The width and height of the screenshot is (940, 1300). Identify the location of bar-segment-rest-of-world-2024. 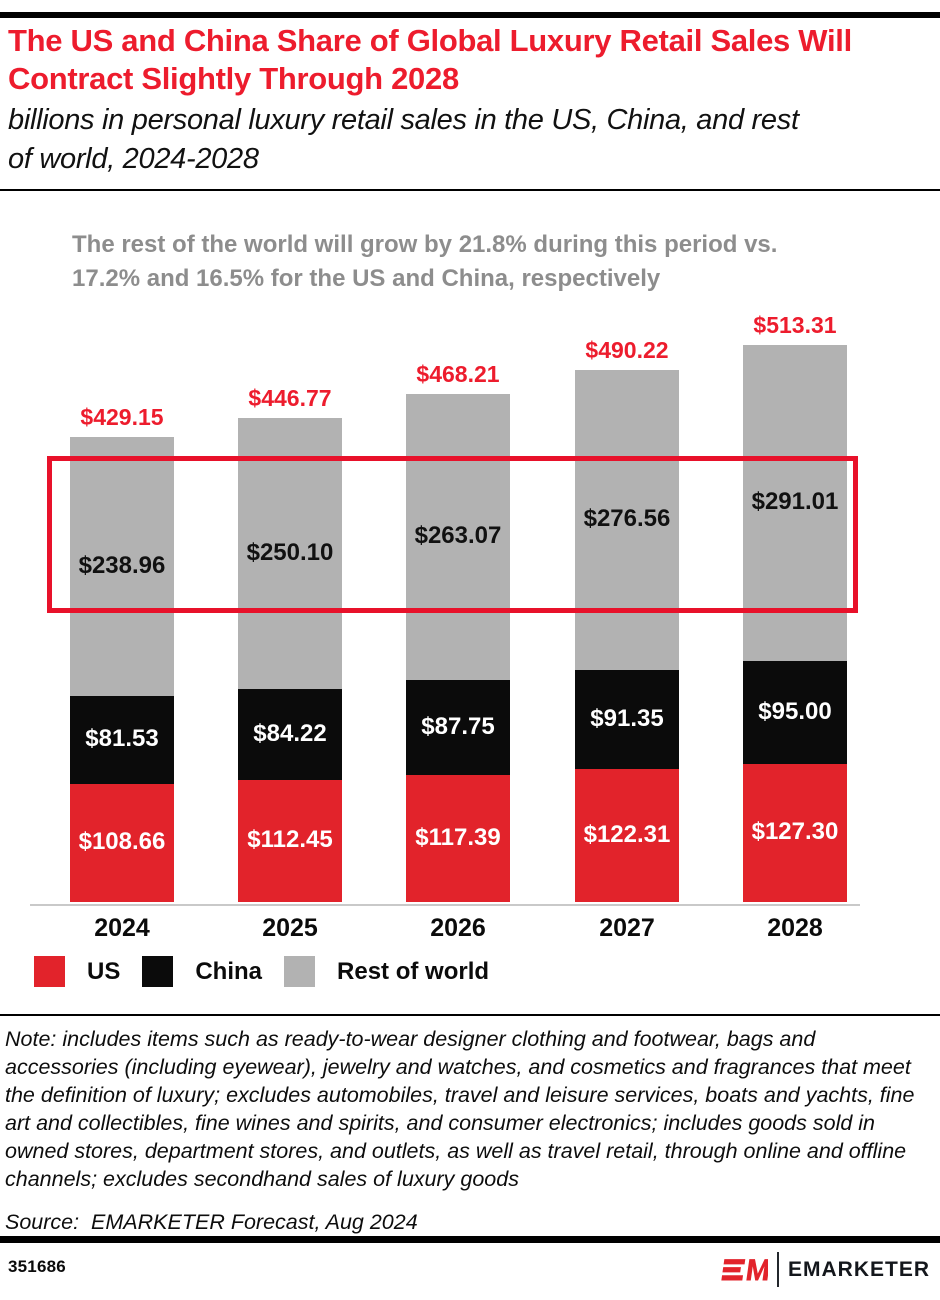
(122, 566).